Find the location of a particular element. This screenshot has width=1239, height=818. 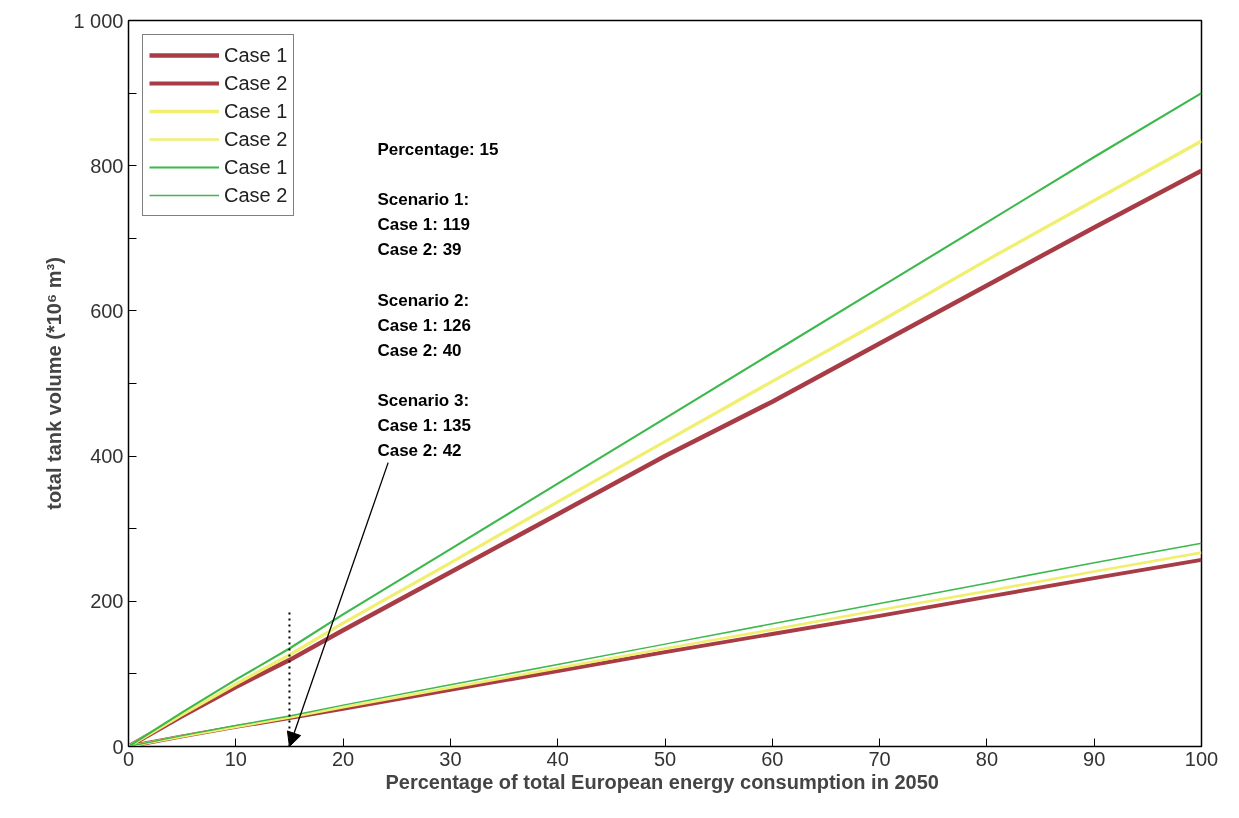

y-axis-title: total tank volume (*10⁶ m³) is located at coordinates (54, 383).